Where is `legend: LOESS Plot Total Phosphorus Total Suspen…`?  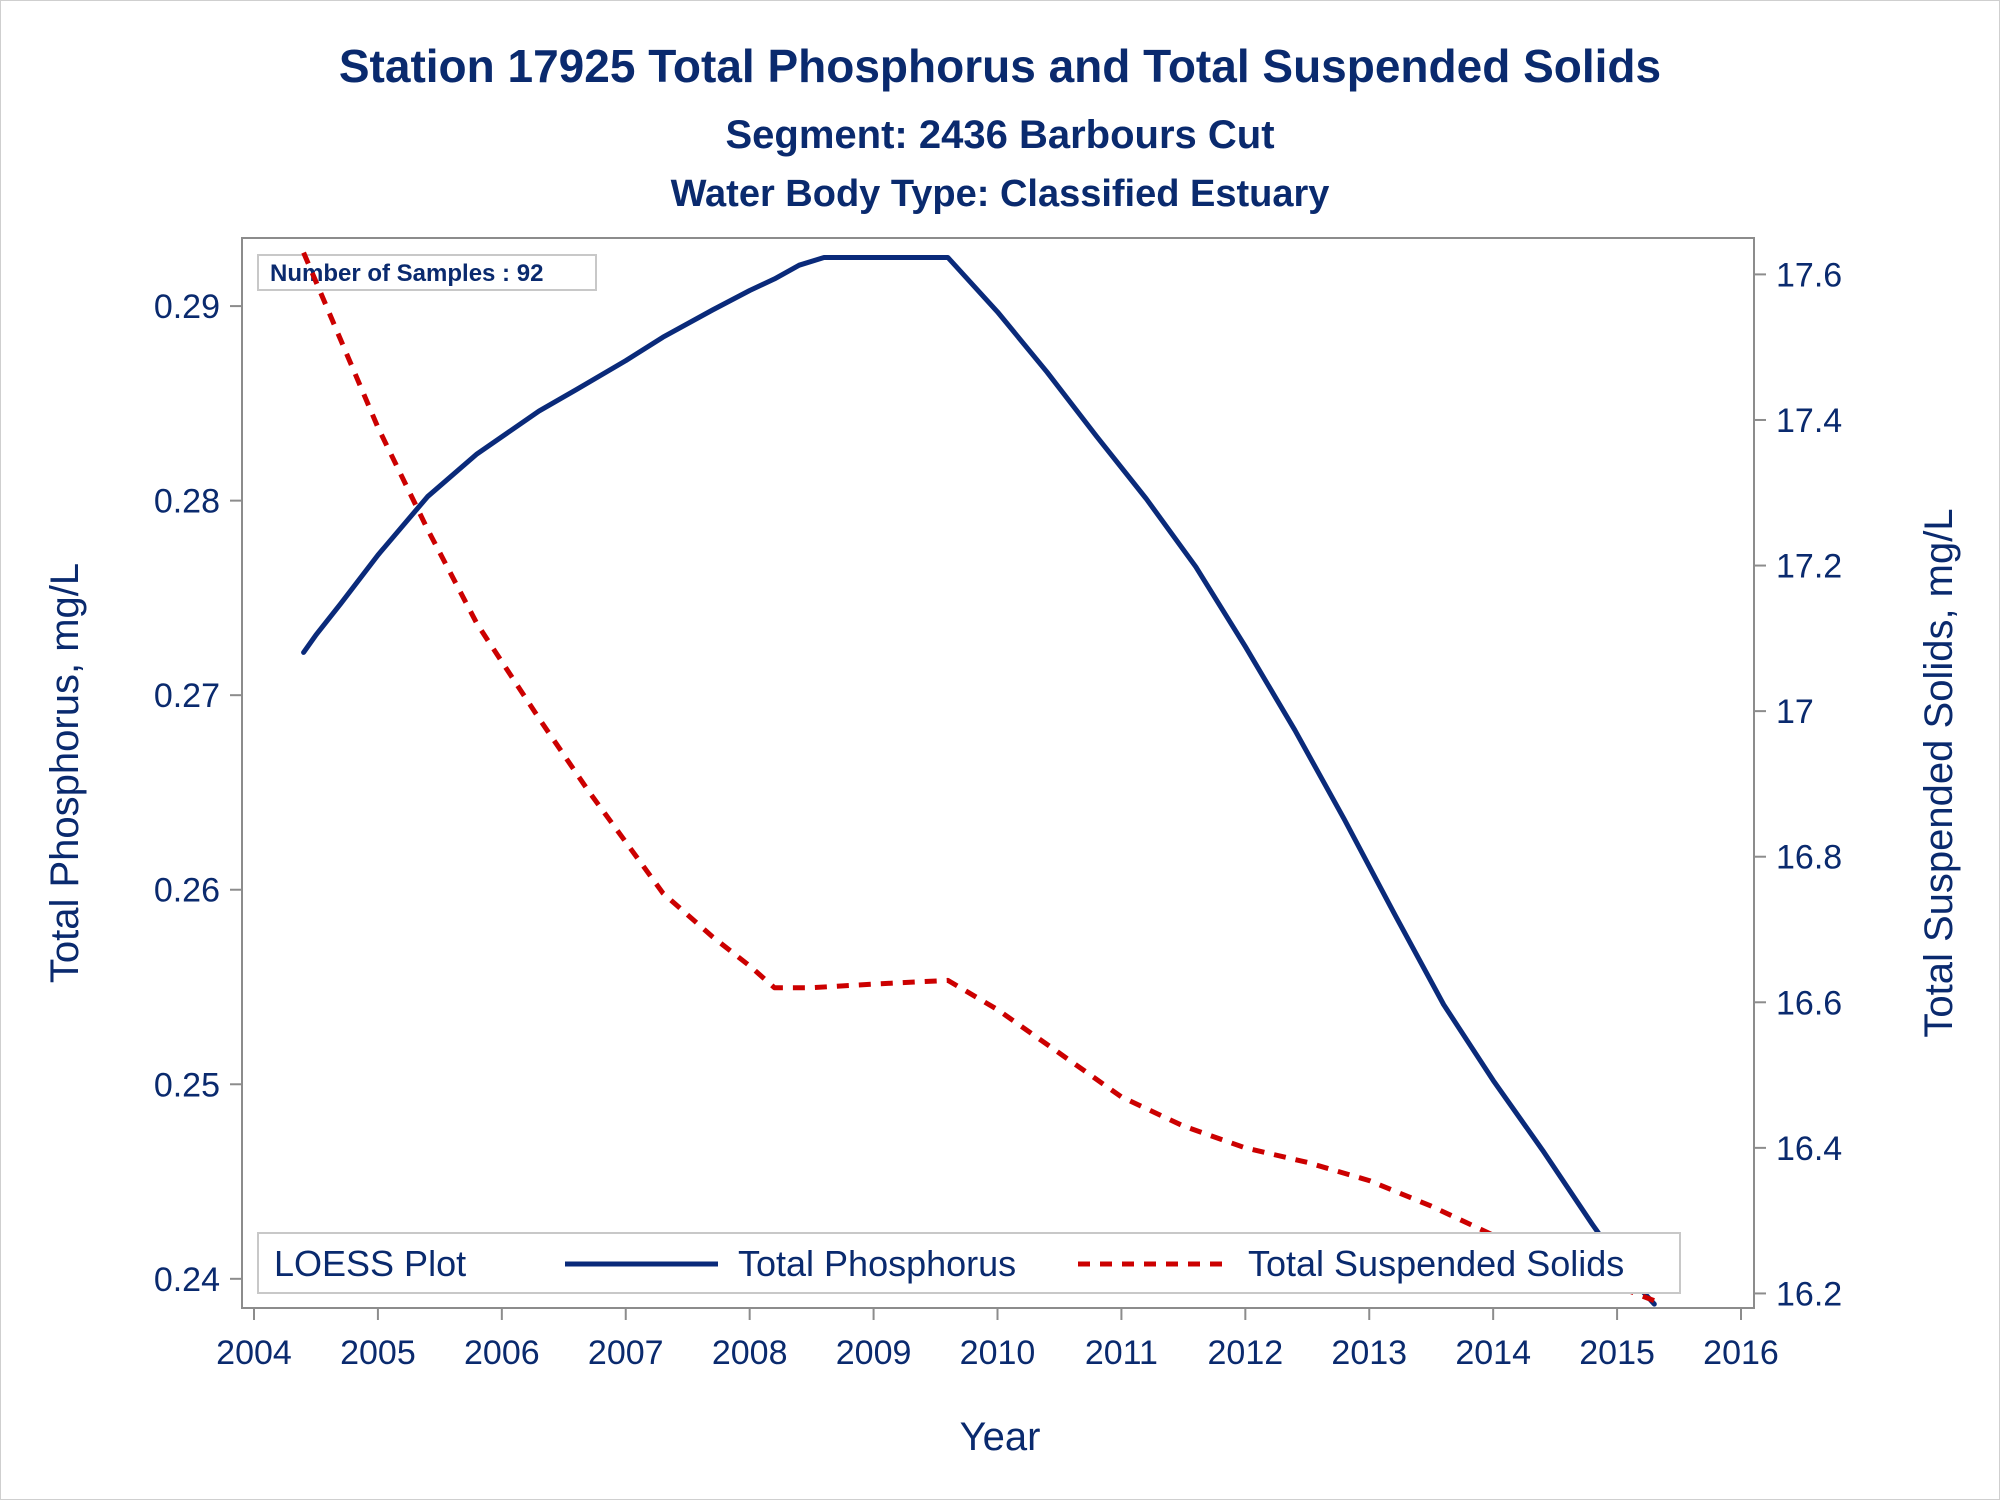
legend: LOESS Plot Total Phosphorus Total Suspen… is located at coordinates (969, 1263).